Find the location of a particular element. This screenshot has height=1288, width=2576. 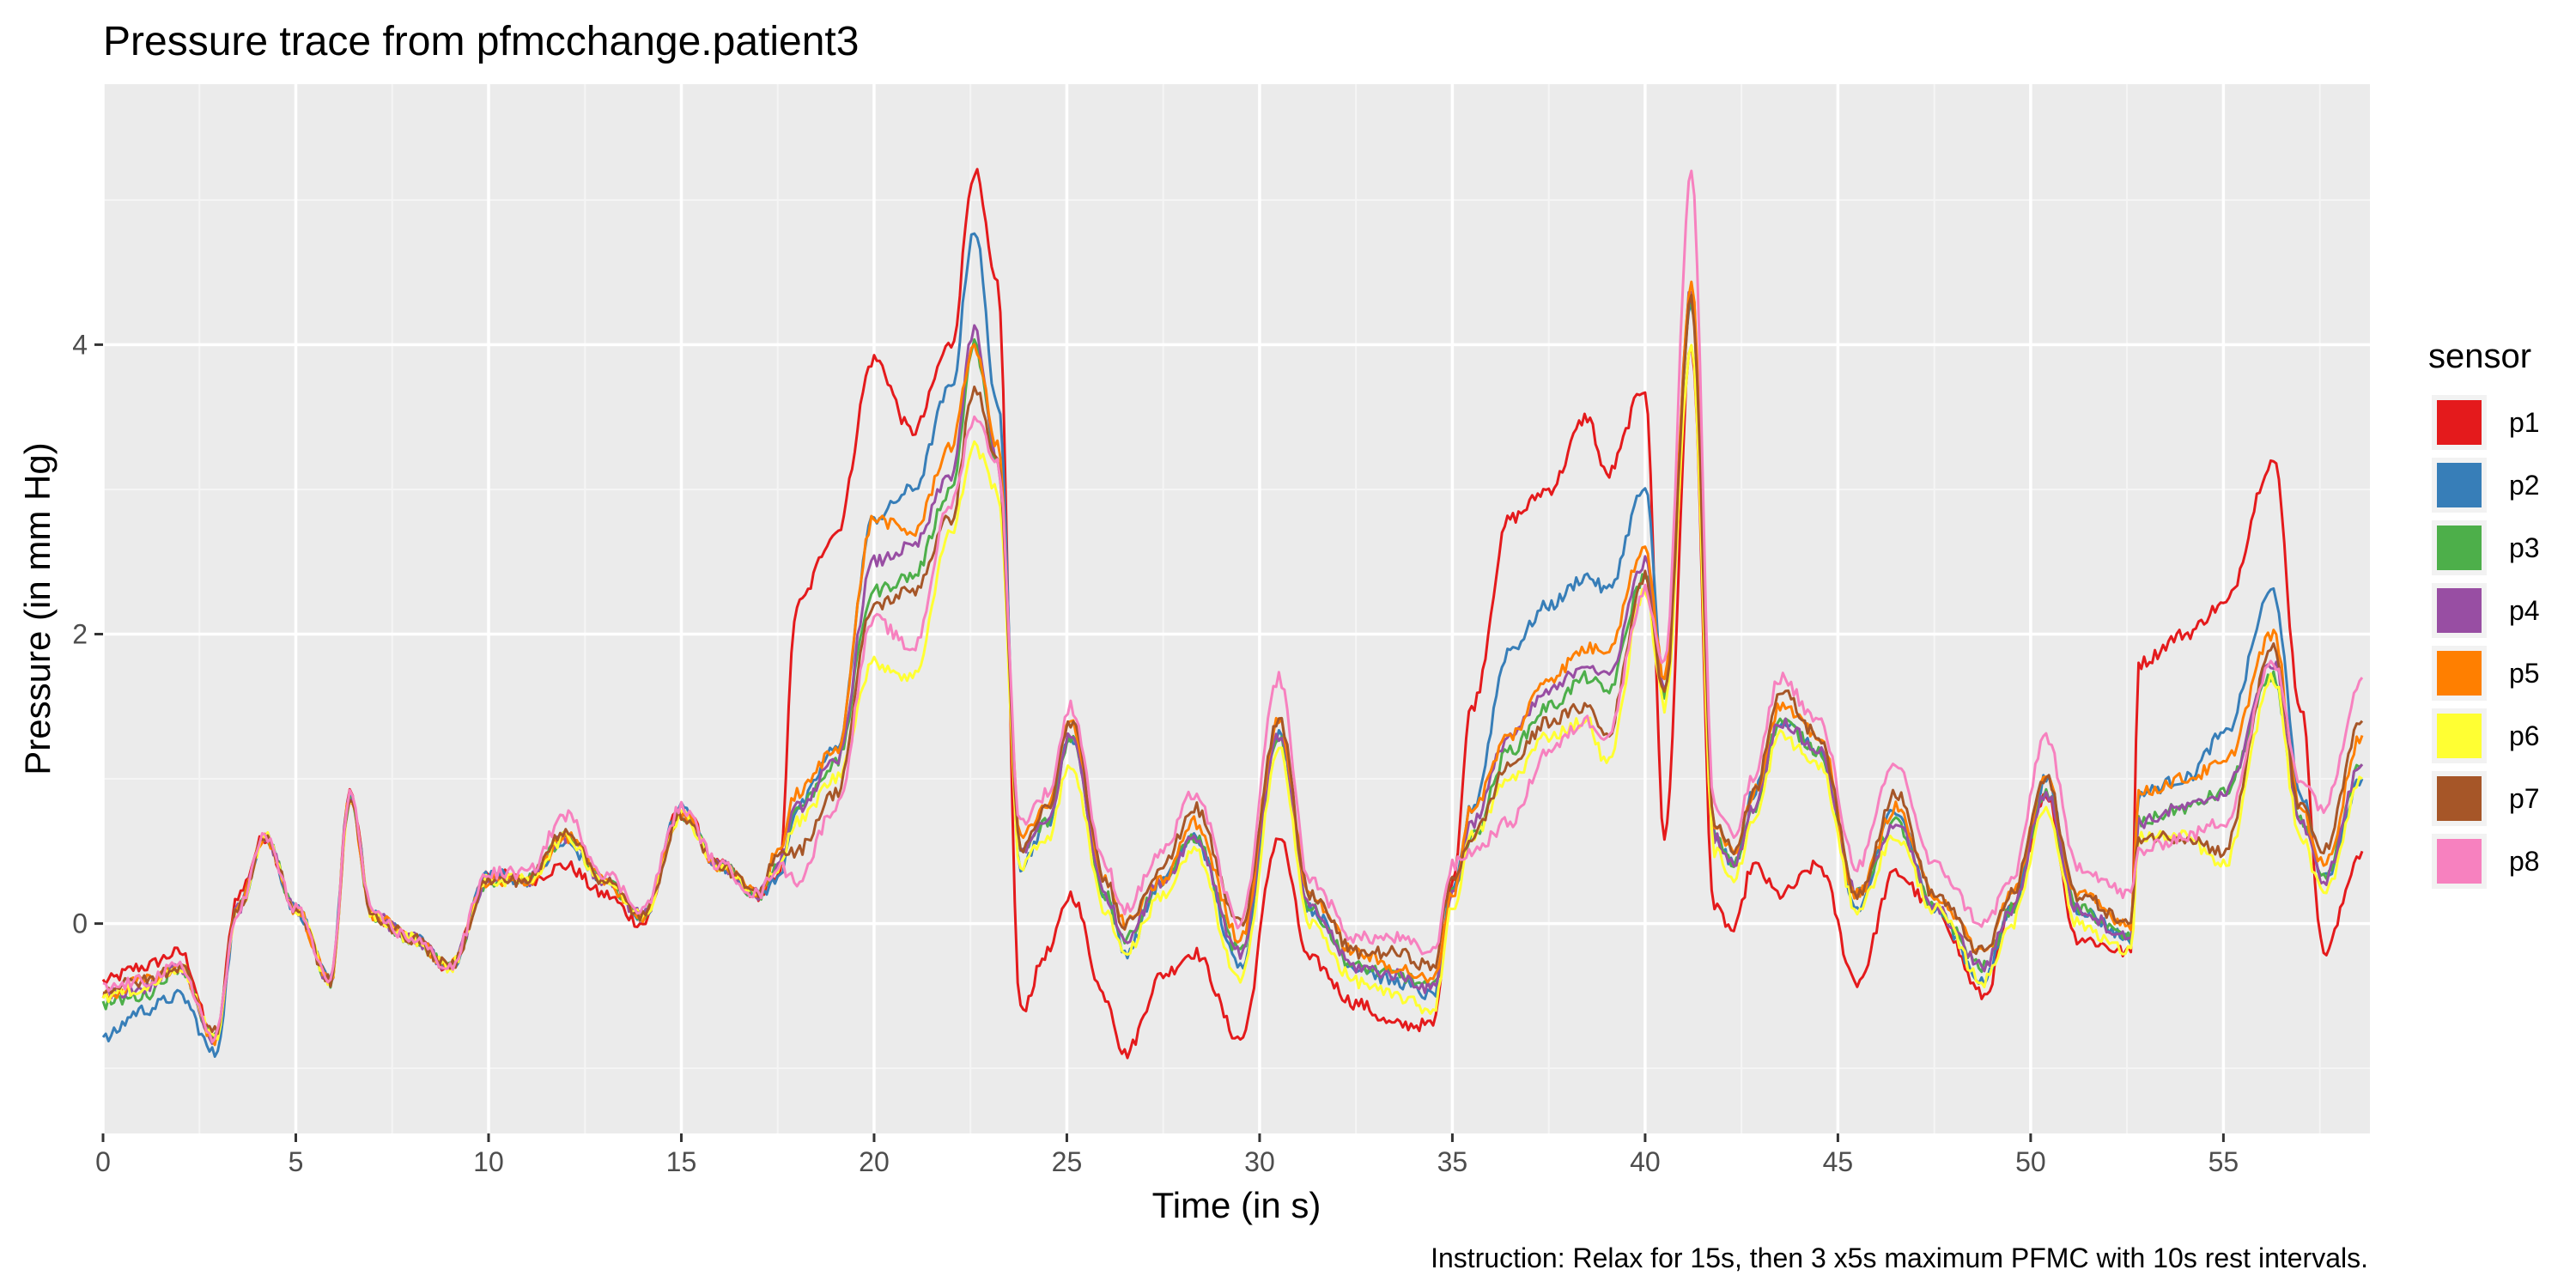

legend-title: sensor is located at coordinates (2479, 356).